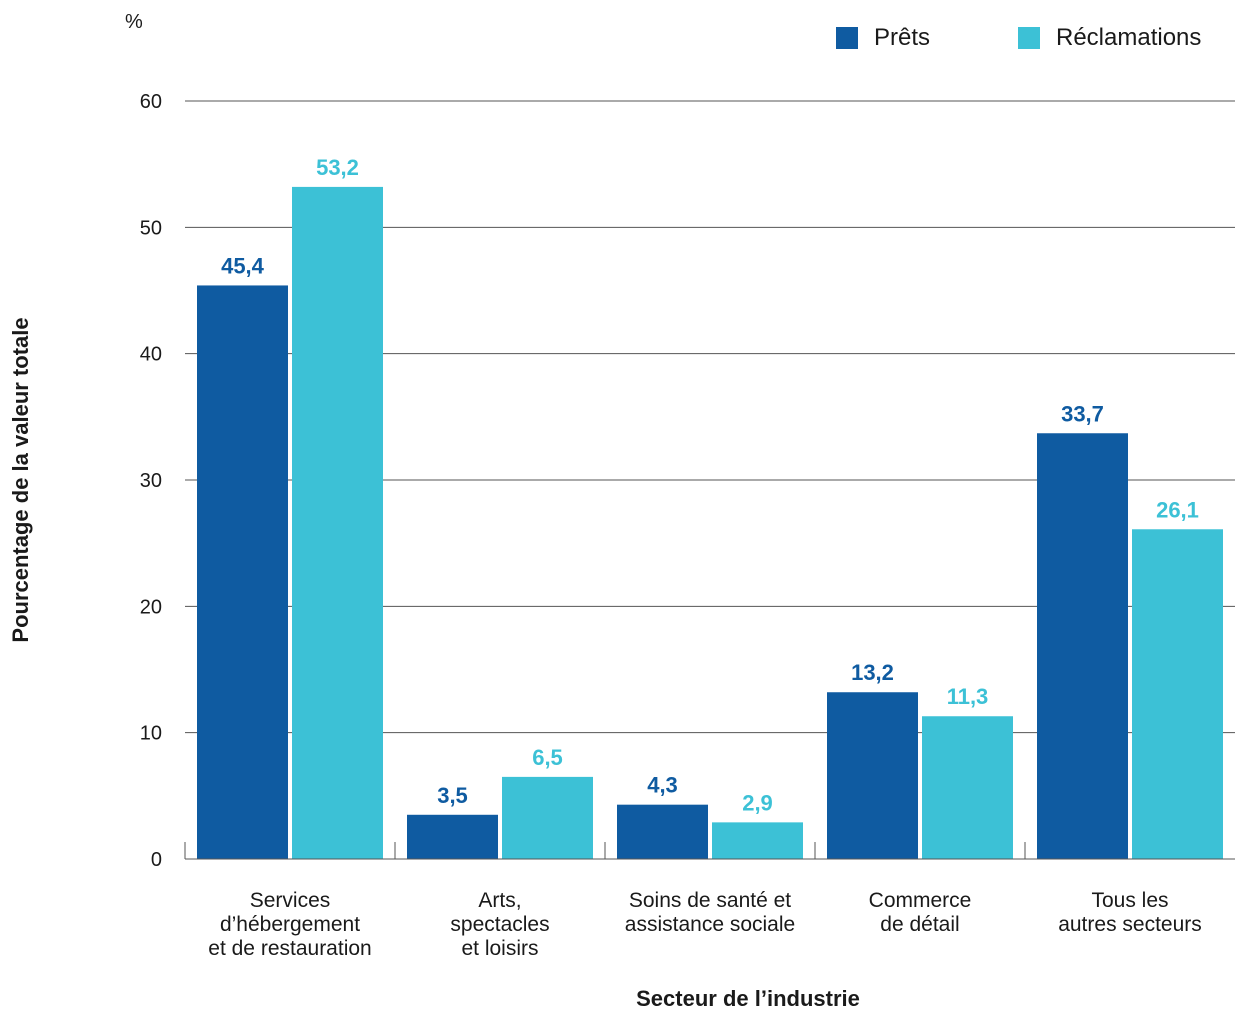 The image size is (1235, 1015). Describe the element at coordinates (289, 924) in the screenshot. I see `x-tick-label: Services d’hébergement et de restauration` at that location.